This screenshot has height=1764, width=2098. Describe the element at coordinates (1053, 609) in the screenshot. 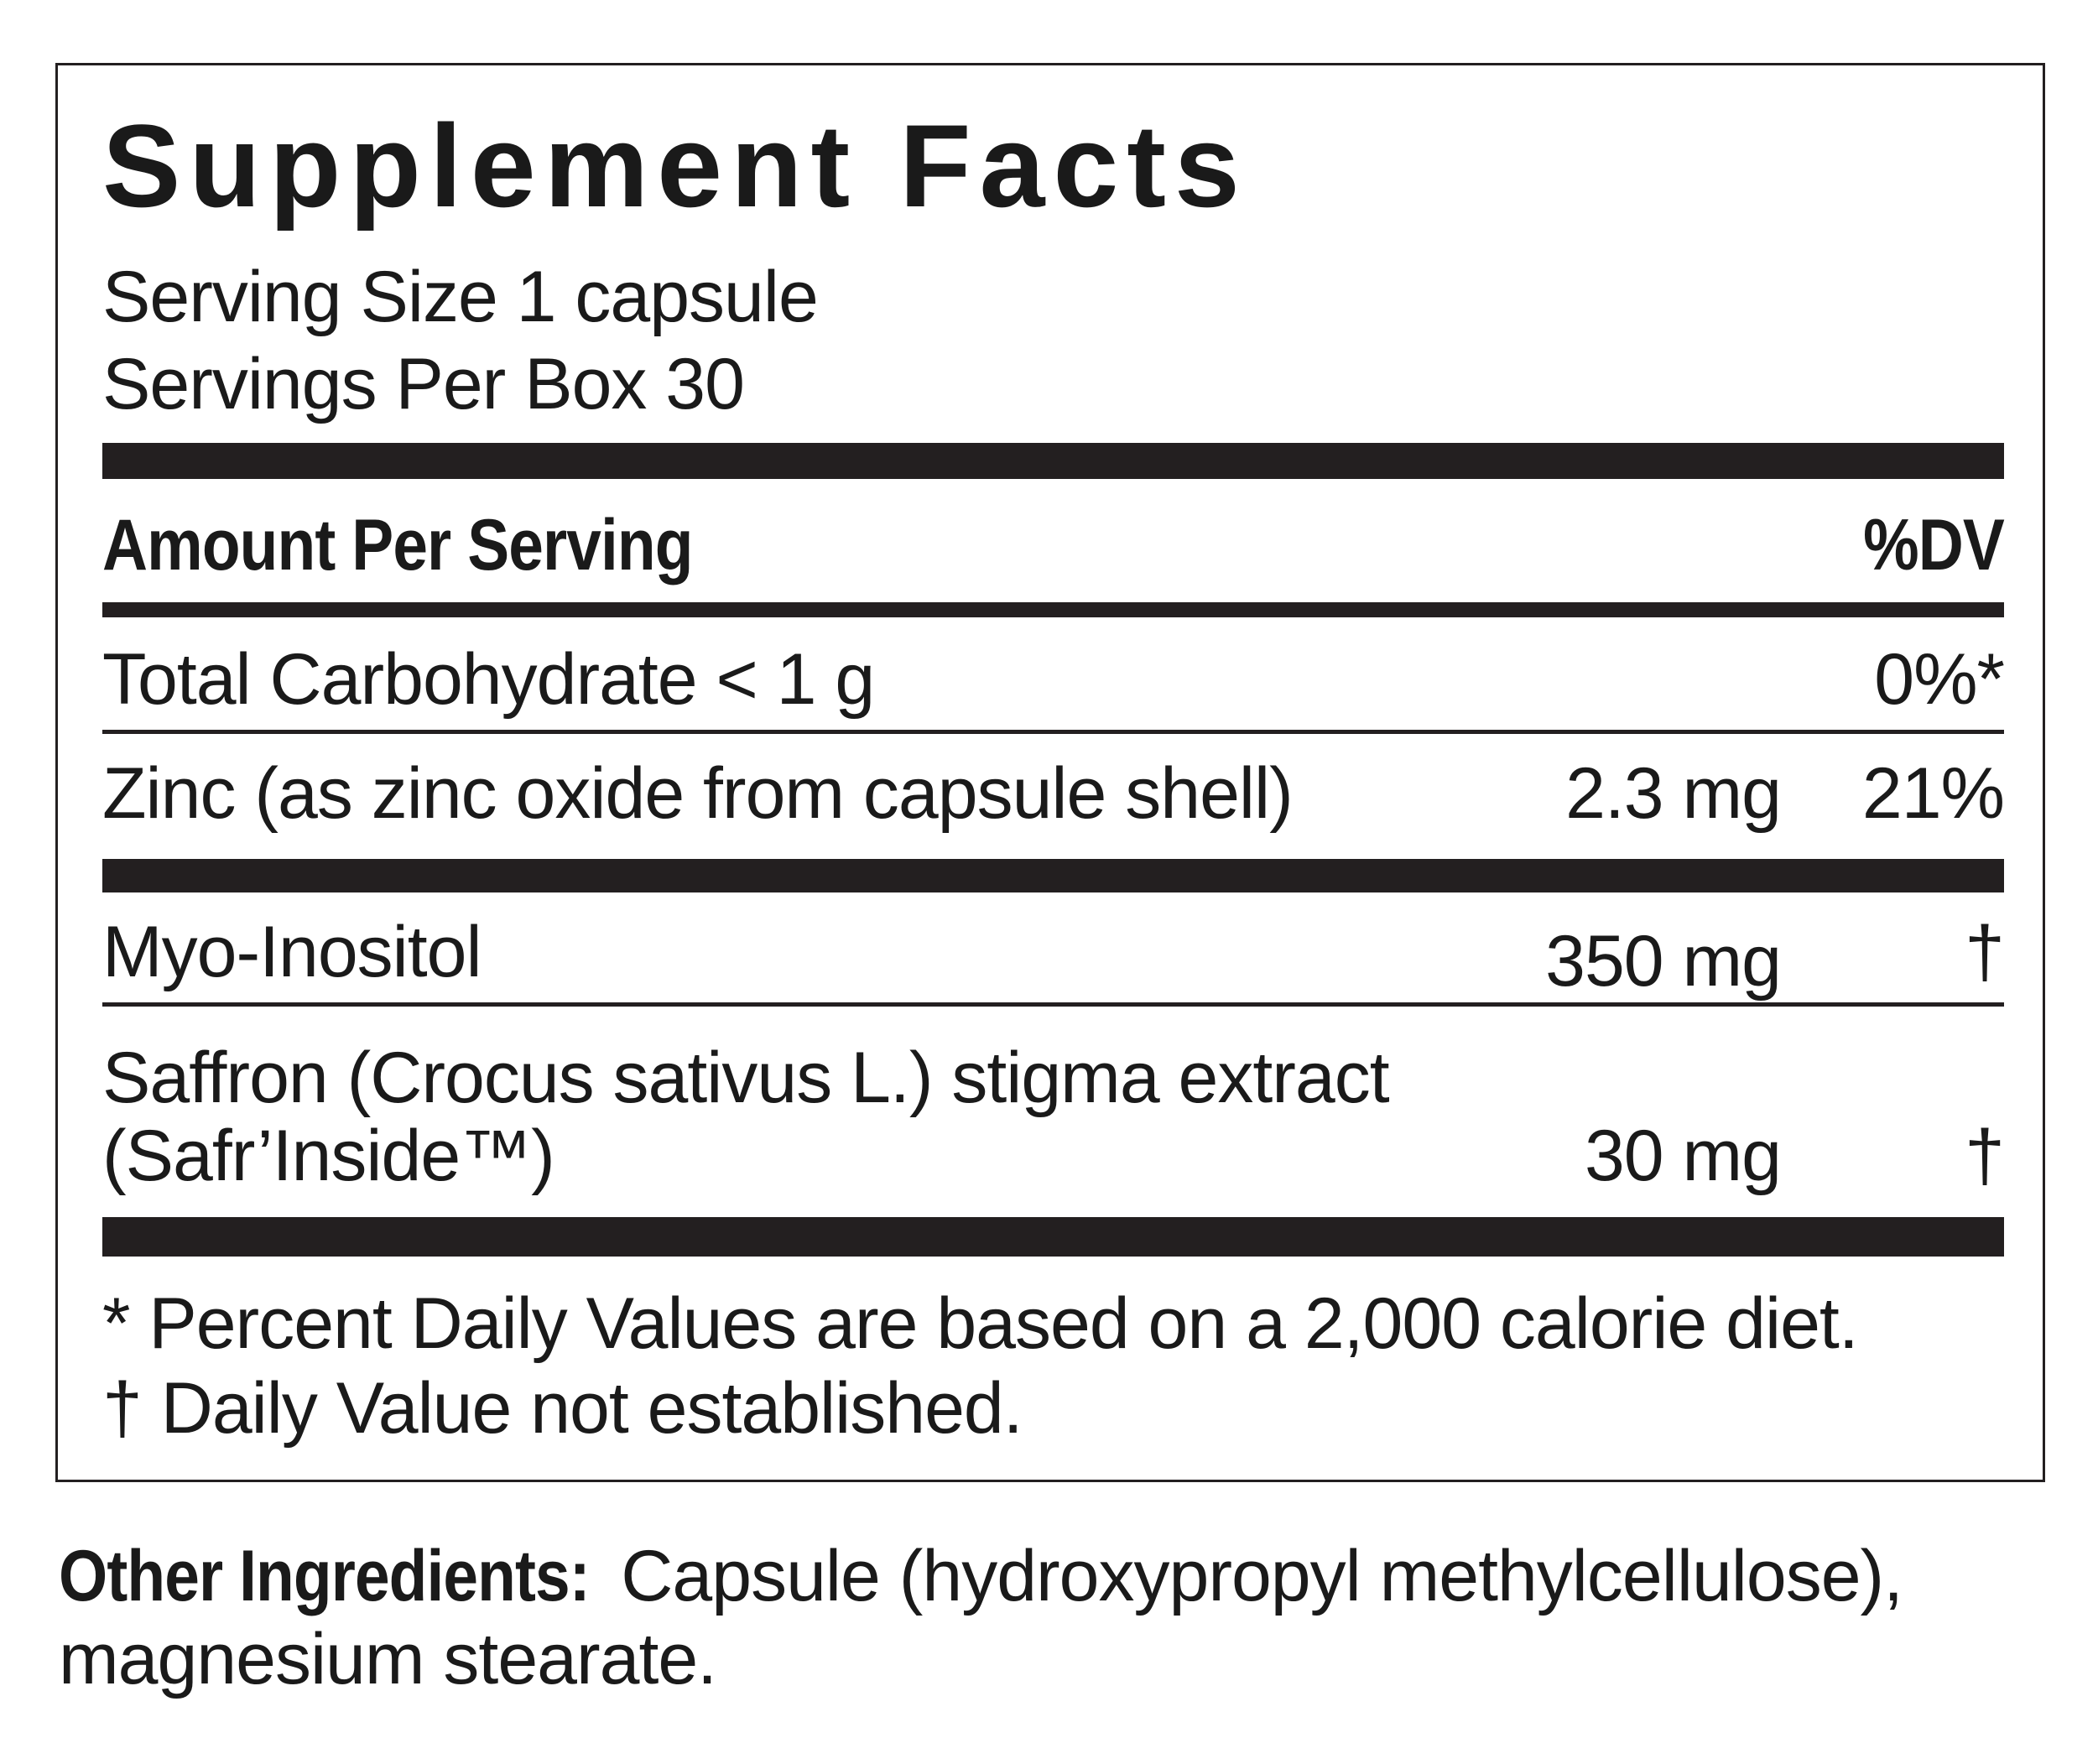

I see `medium-divider` at that location.